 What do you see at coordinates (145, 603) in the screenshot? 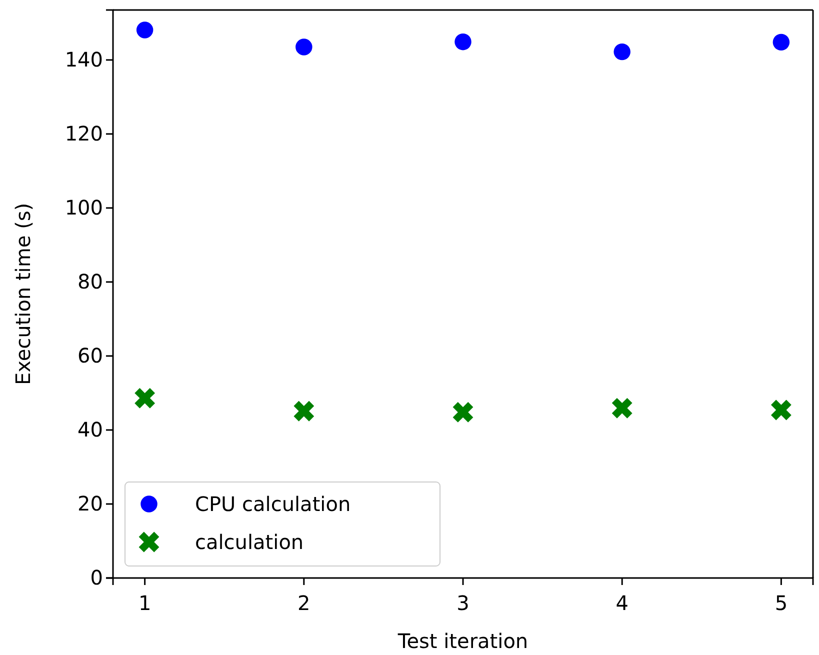
I see `x-tick-label: 1` at bounding box center [145, 603].